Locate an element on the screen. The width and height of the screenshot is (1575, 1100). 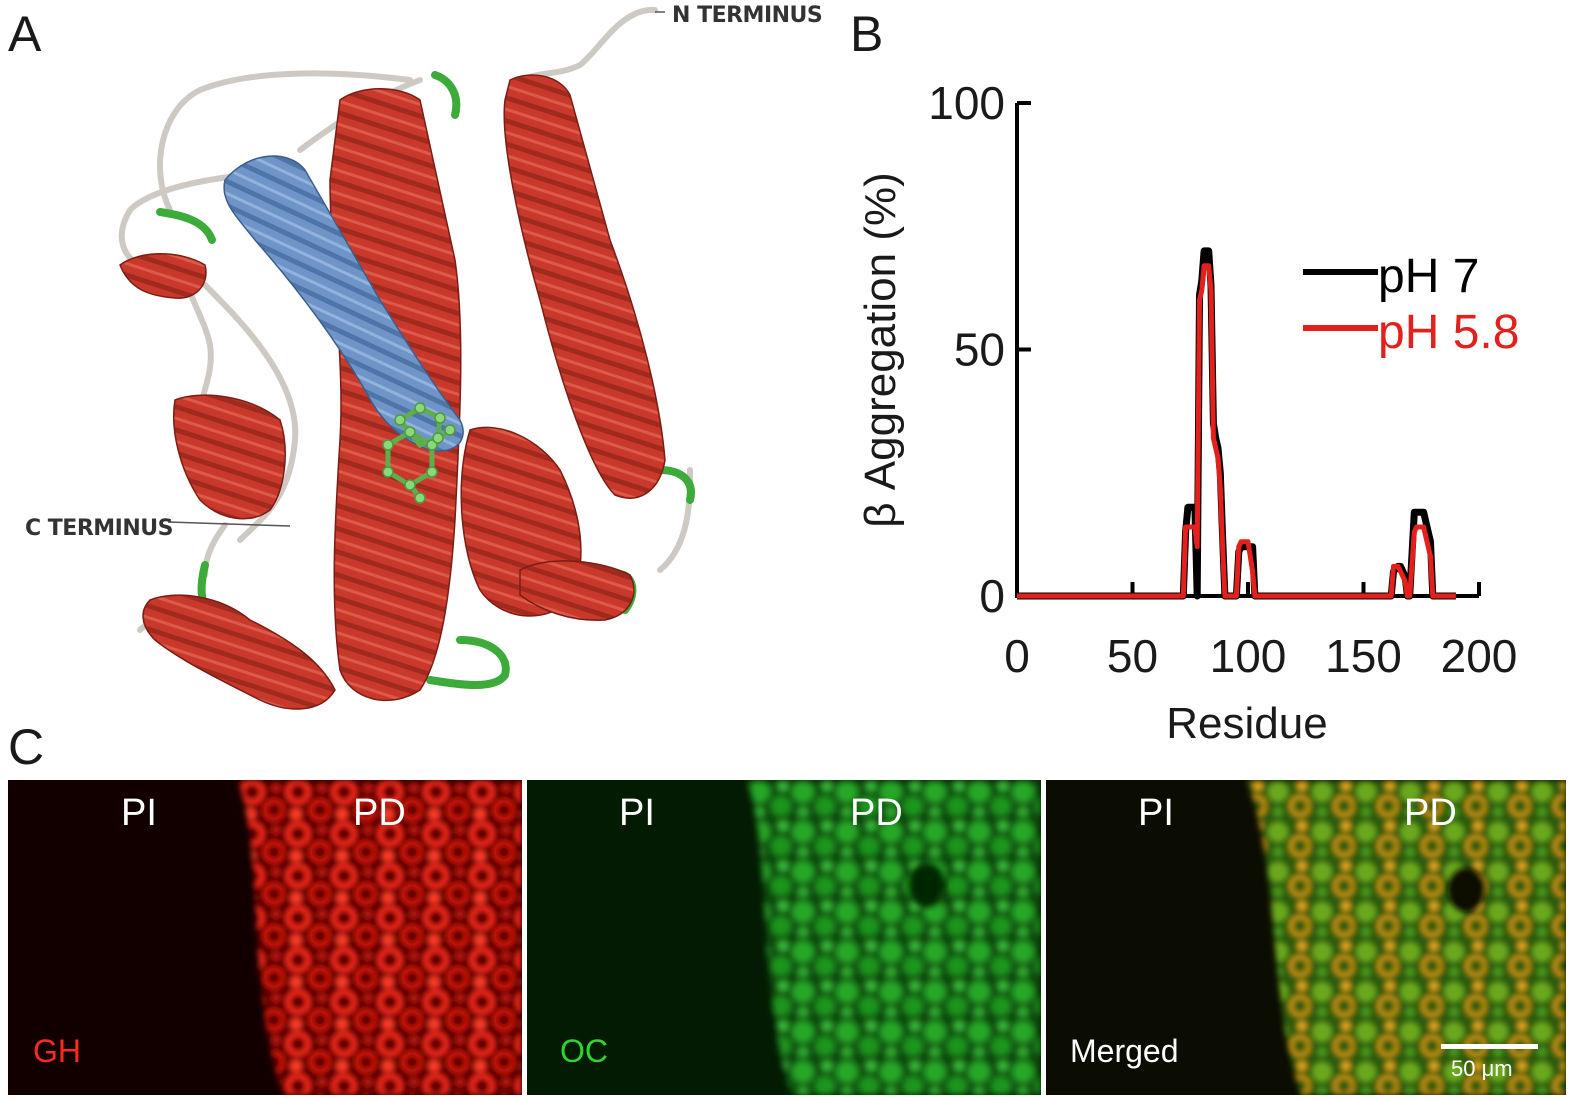
gh-stain-label: GH is located at coordinates (57, 1051).